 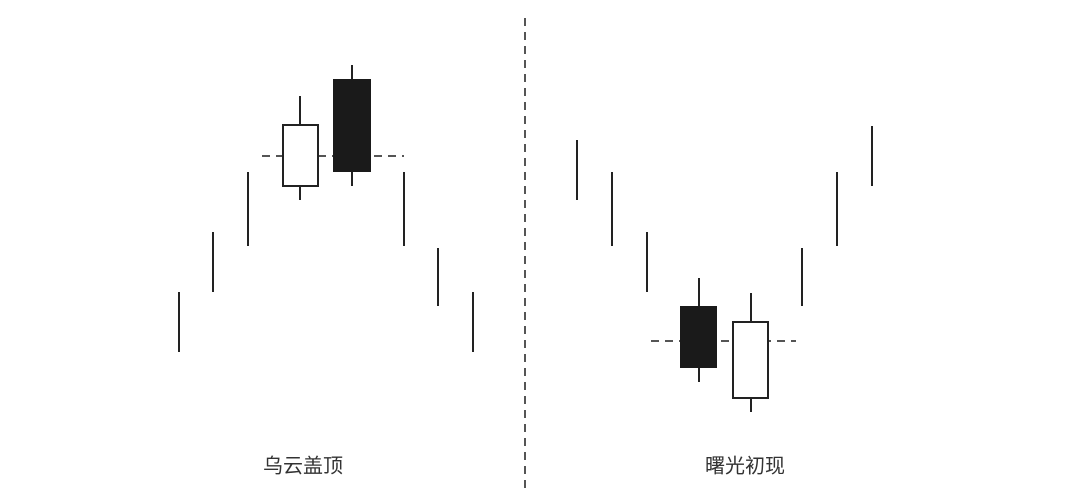 What do you see at coordinates (745, 466) in the screenshot?
I see `pattern-label: 曙光初现` at bounding box center [745, 466].